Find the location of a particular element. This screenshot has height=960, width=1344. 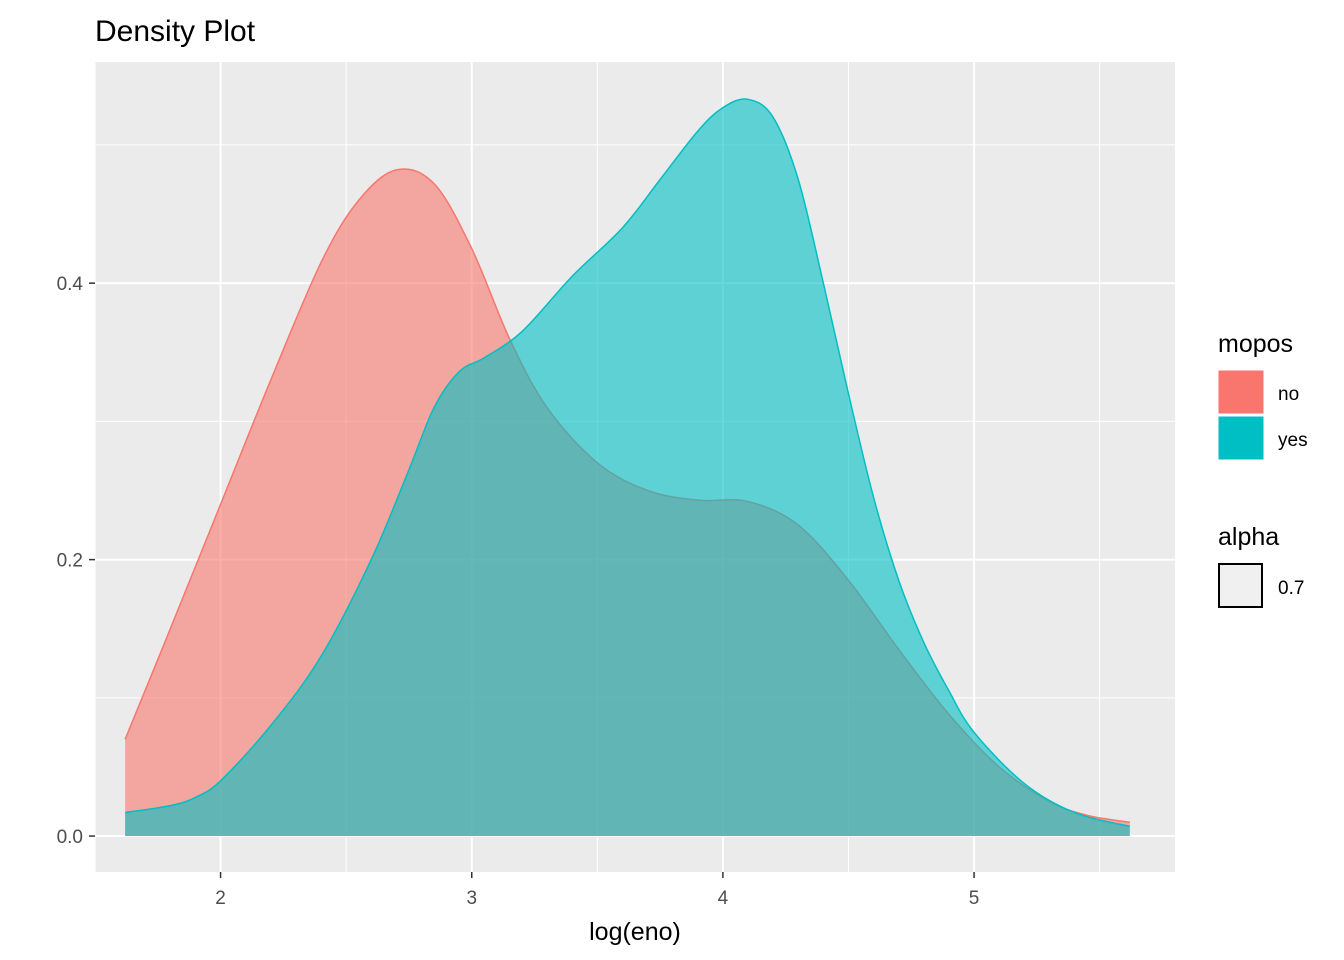

legend-label-alpha: 0.7 is located at coordinates (1291, 588).